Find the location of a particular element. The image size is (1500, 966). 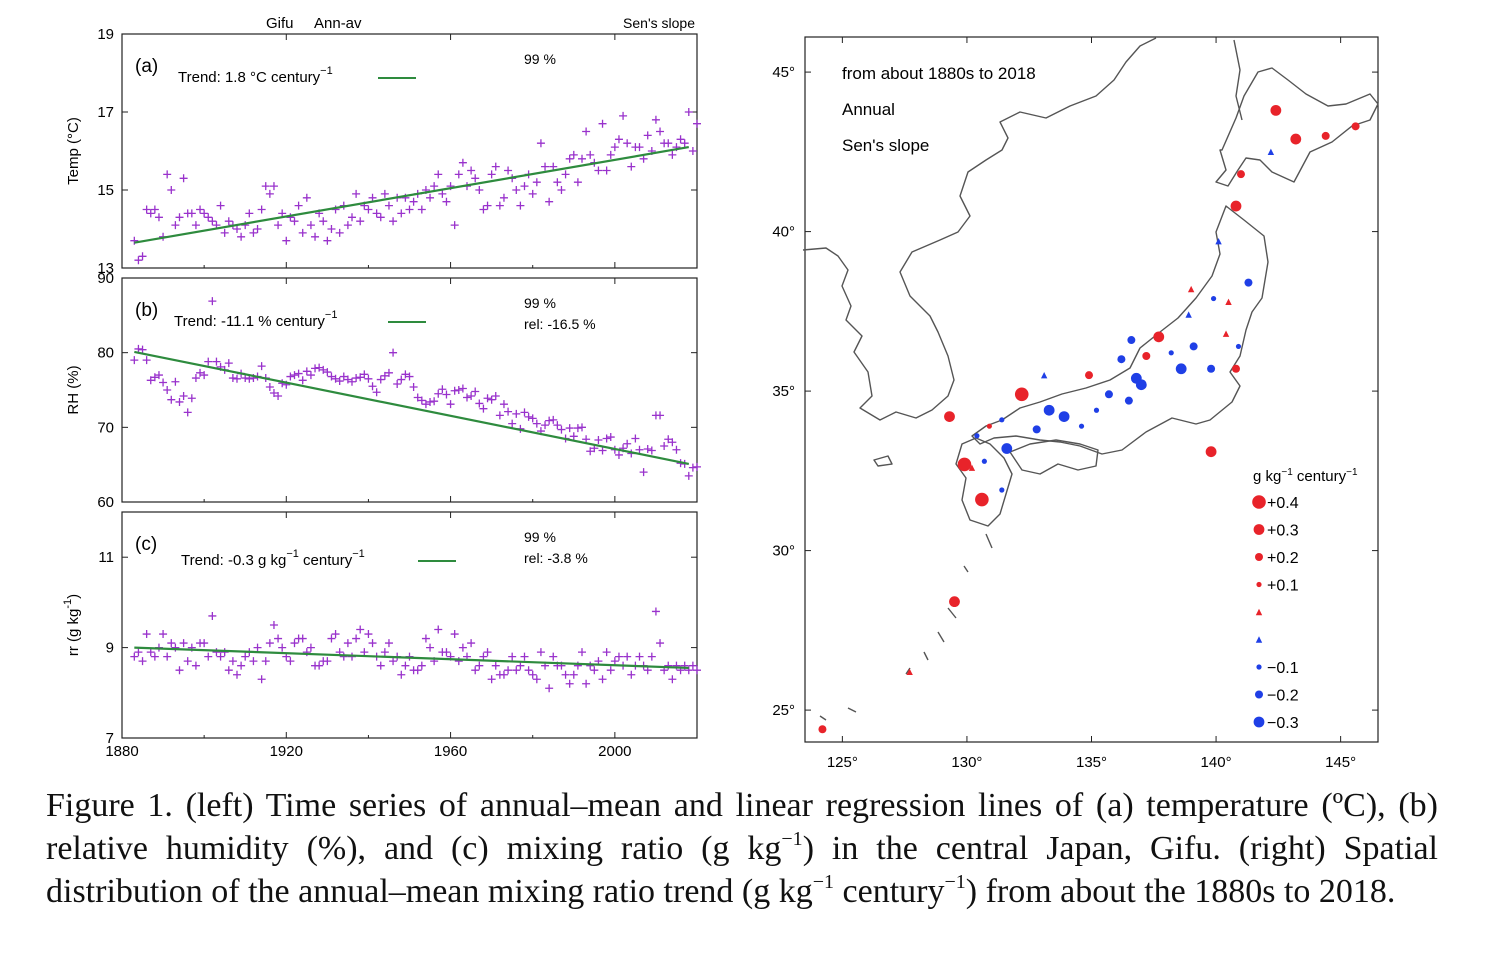

trend-label-text: Trend: 1.8 °C century is located at coordinates (249, 77).